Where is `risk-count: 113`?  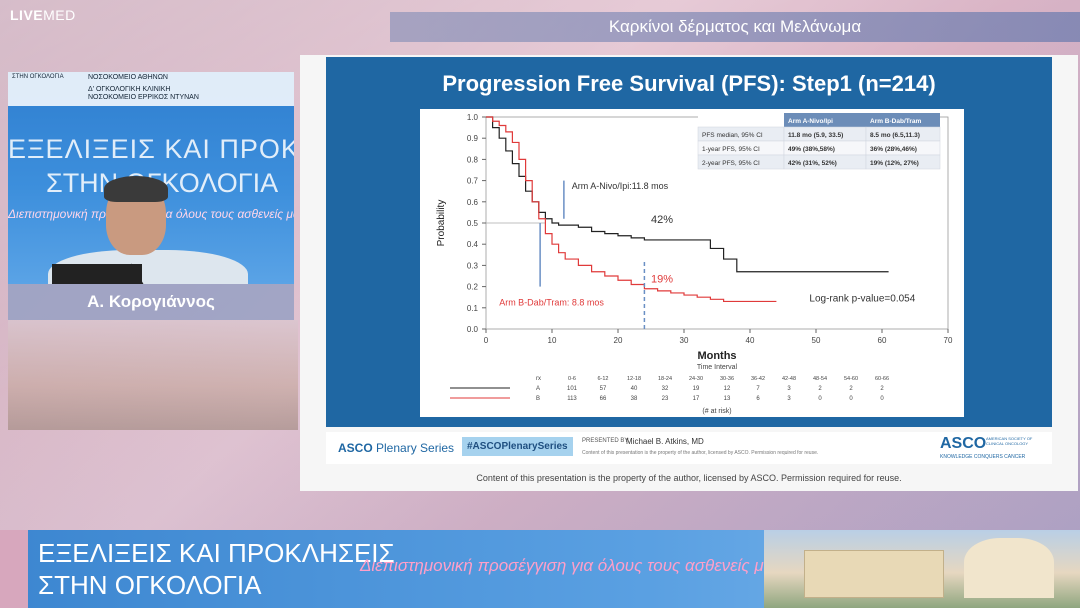 risk-count: 113 is located at coordinates (572, 399).